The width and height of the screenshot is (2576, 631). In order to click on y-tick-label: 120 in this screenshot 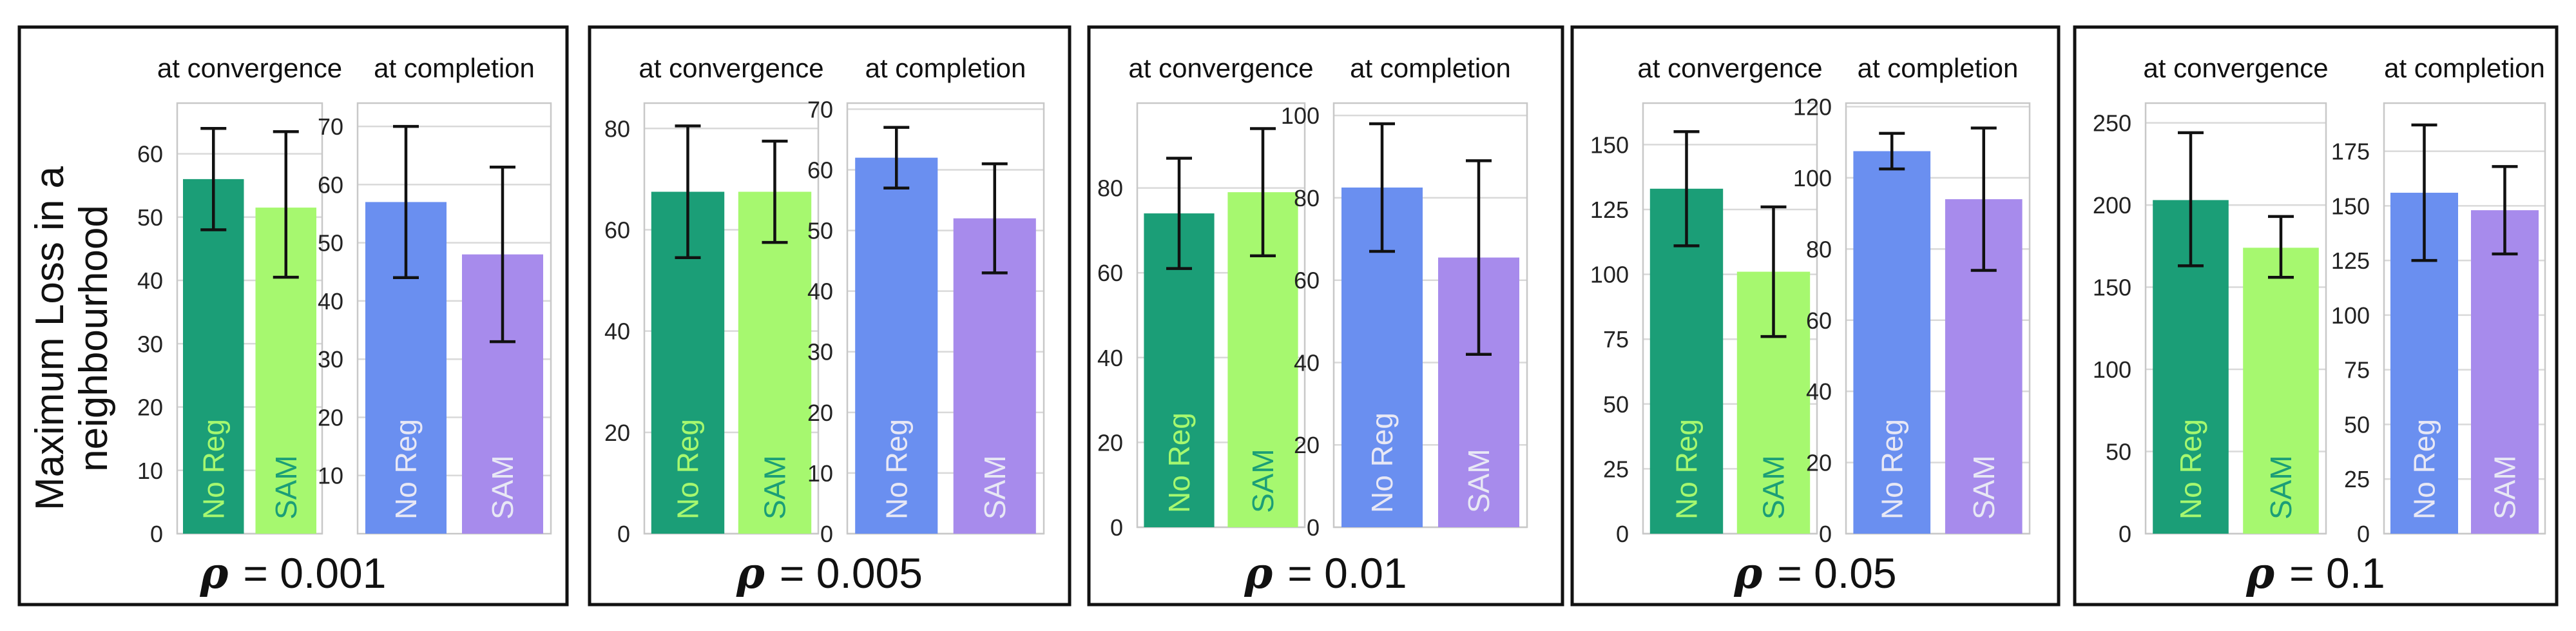, I will do `click(1813, 108)`.